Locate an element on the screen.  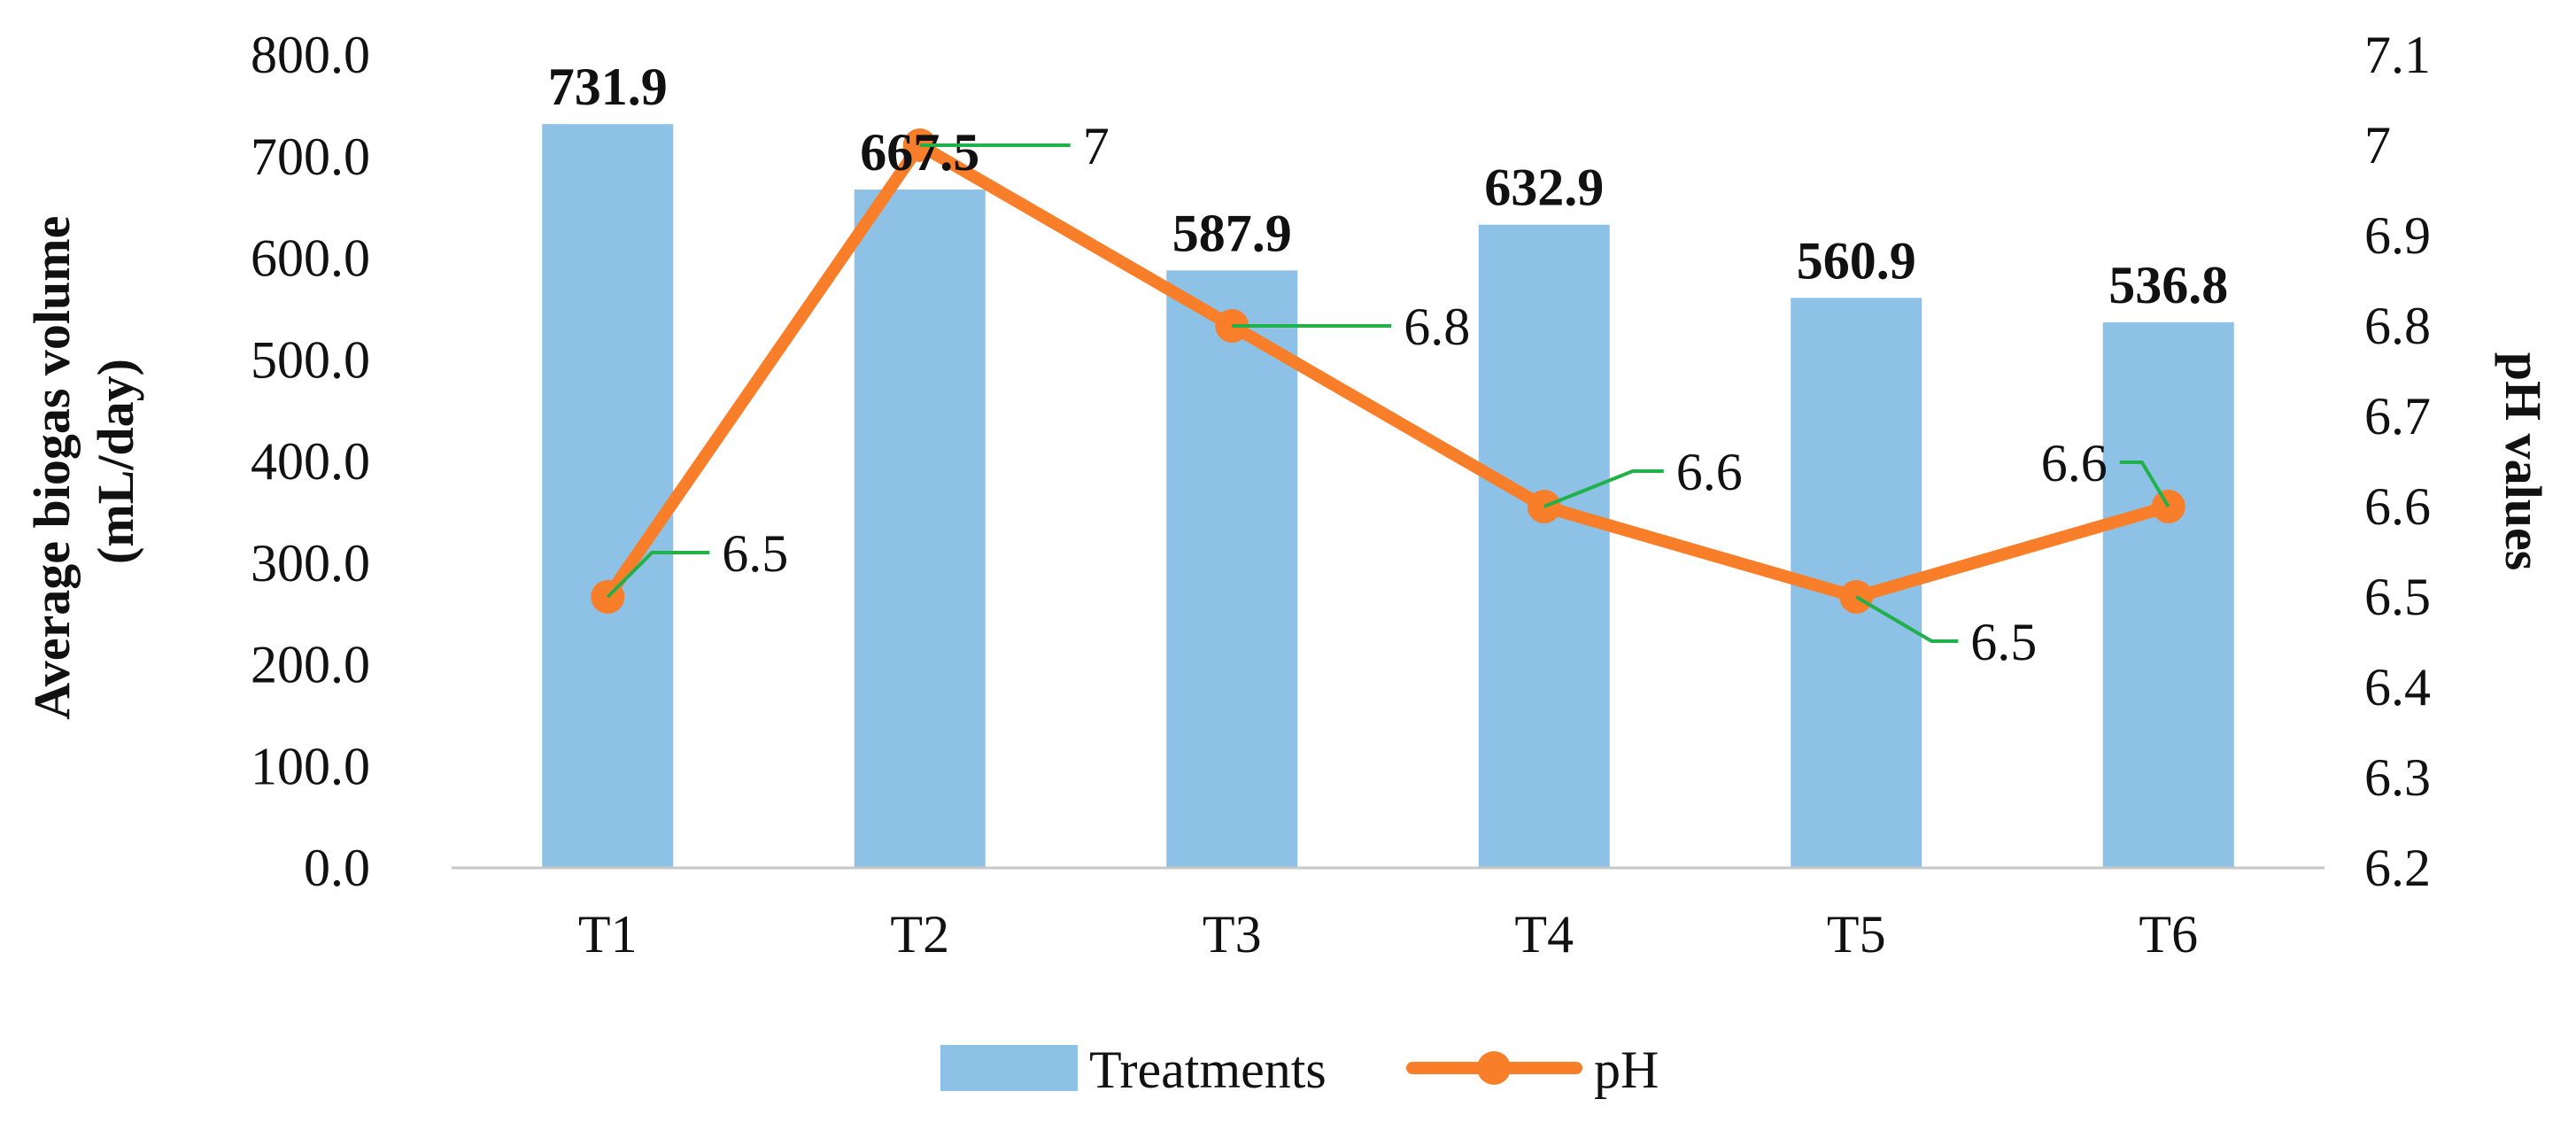
y-axis-title-line-2: (mL/day) is located at coordinates (115, 462).